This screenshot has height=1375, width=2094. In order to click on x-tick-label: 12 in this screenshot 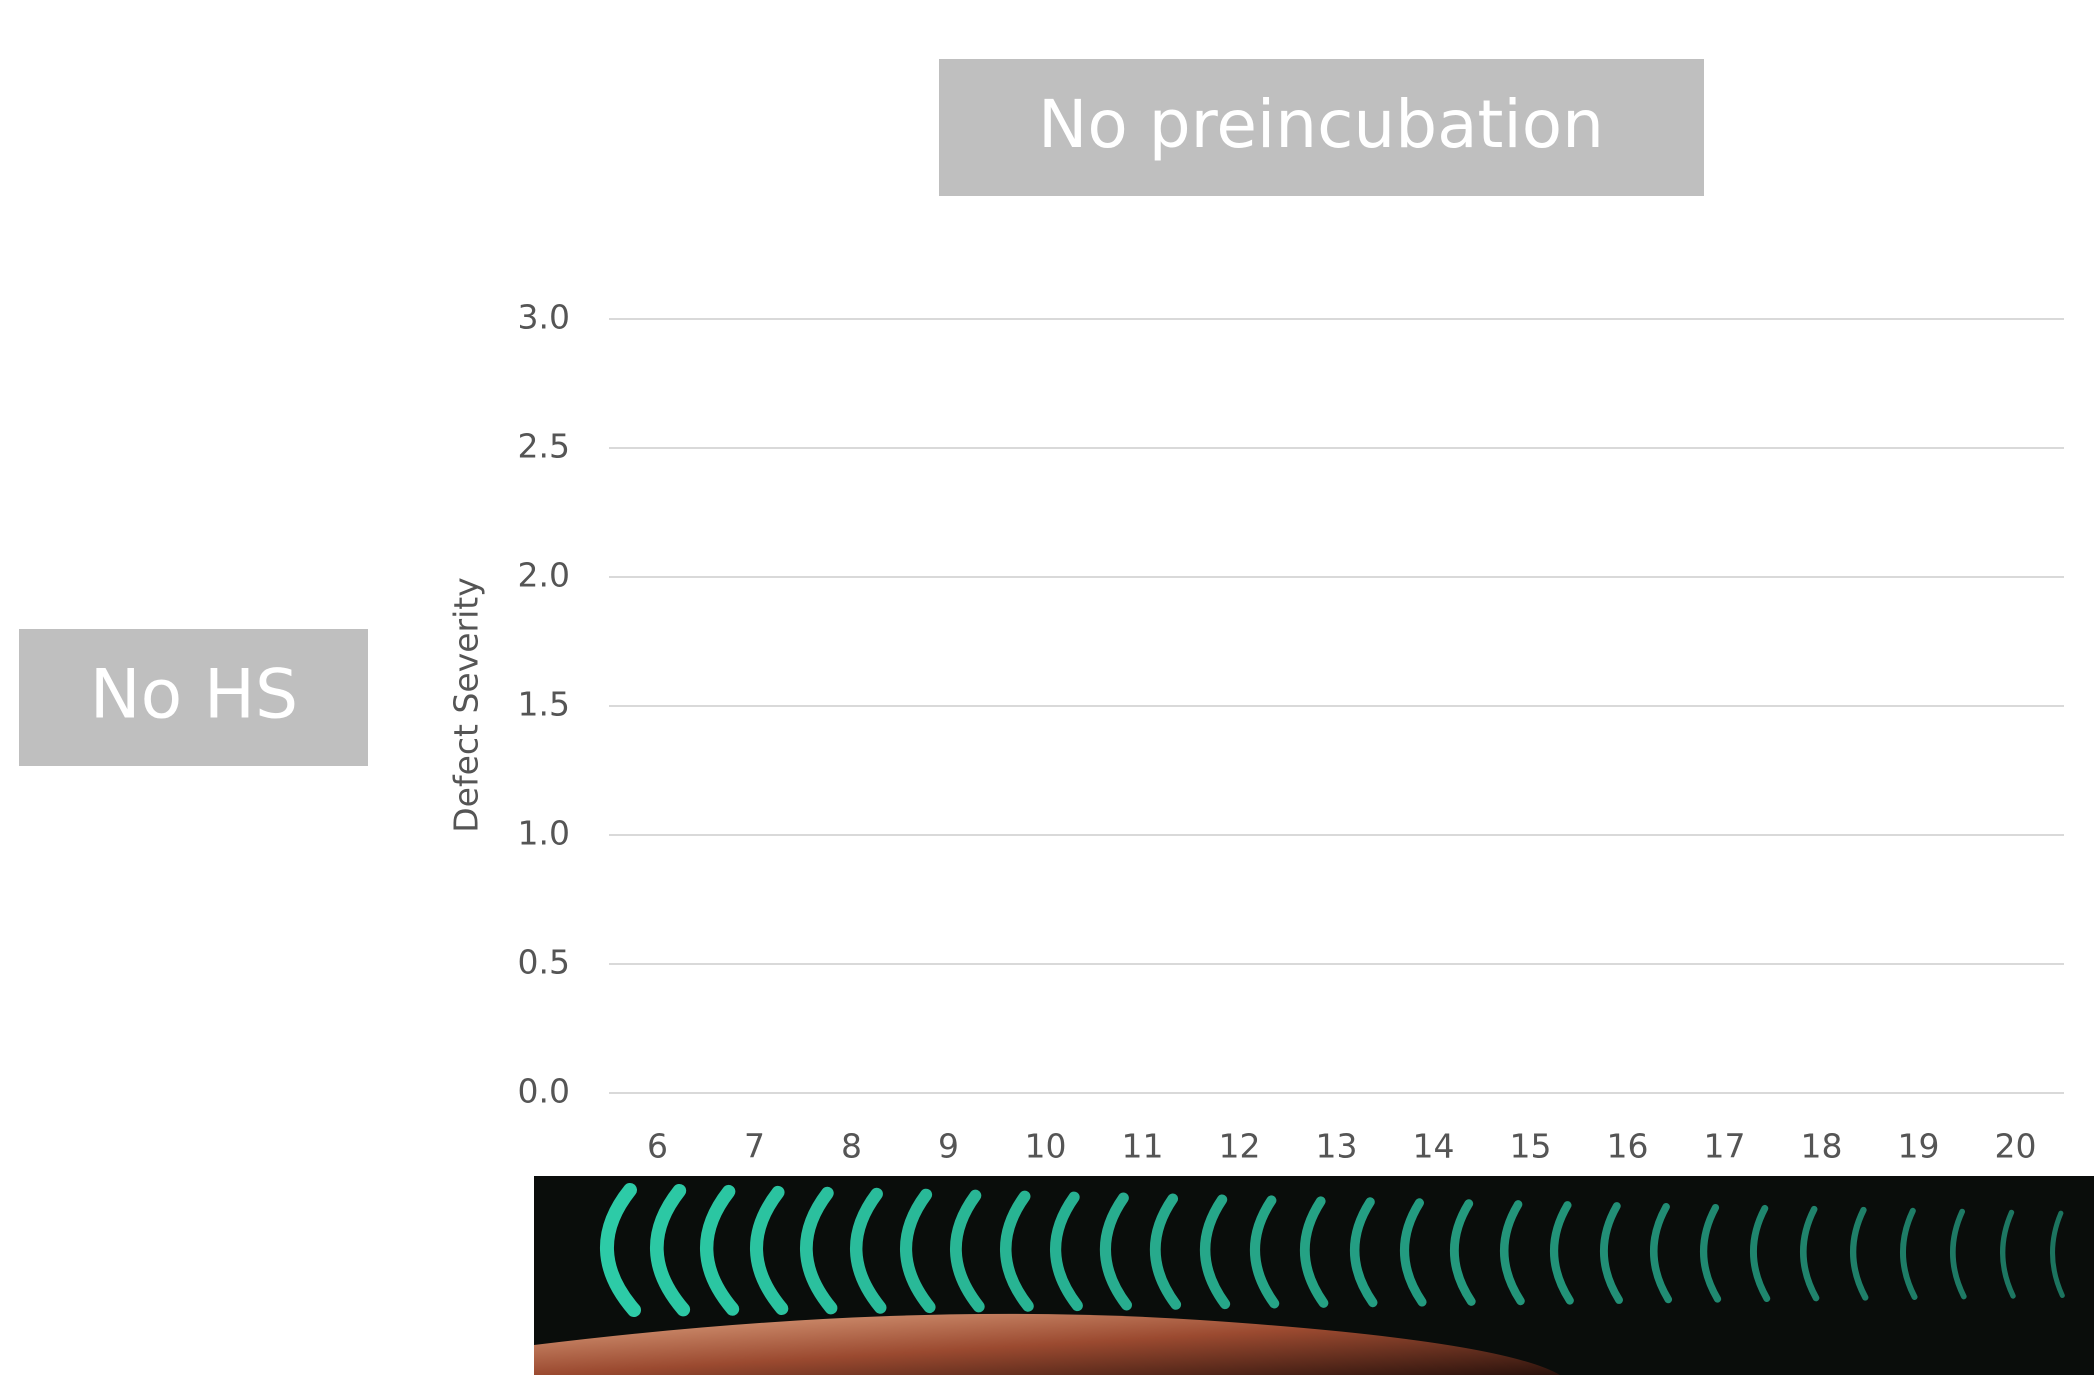, I will do `click(1240, 1146)`.